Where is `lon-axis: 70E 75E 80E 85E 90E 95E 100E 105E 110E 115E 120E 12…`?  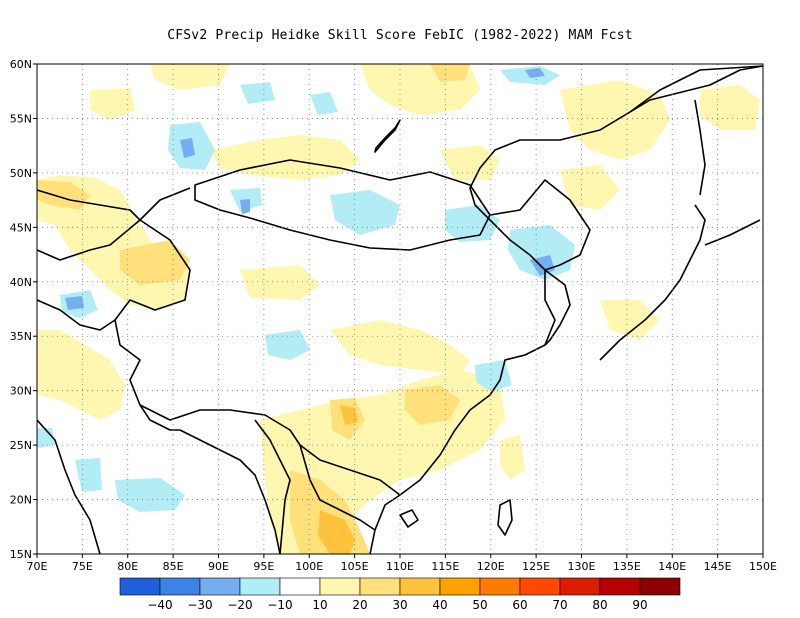
lon-axis: 70E 75E 80E 85E 90E 95E 100E 105E 110E 115E 120E 12… is located at coordinates (402, 563).